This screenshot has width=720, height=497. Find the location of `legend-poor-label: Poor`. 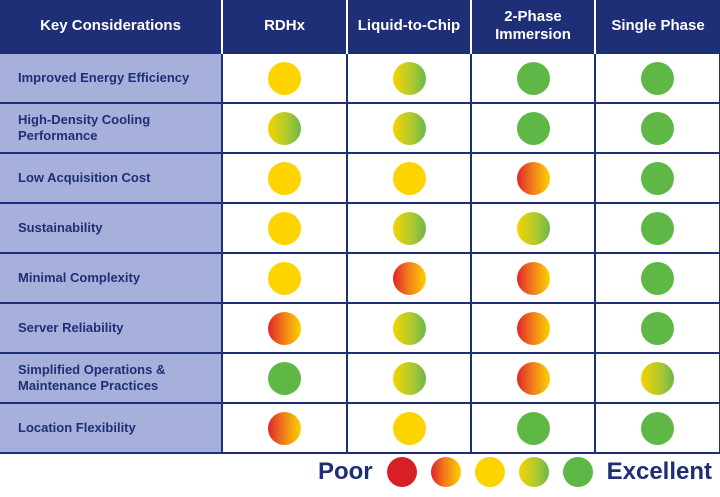

legend-poor-label: Poor is located at coordinates (345, 471).